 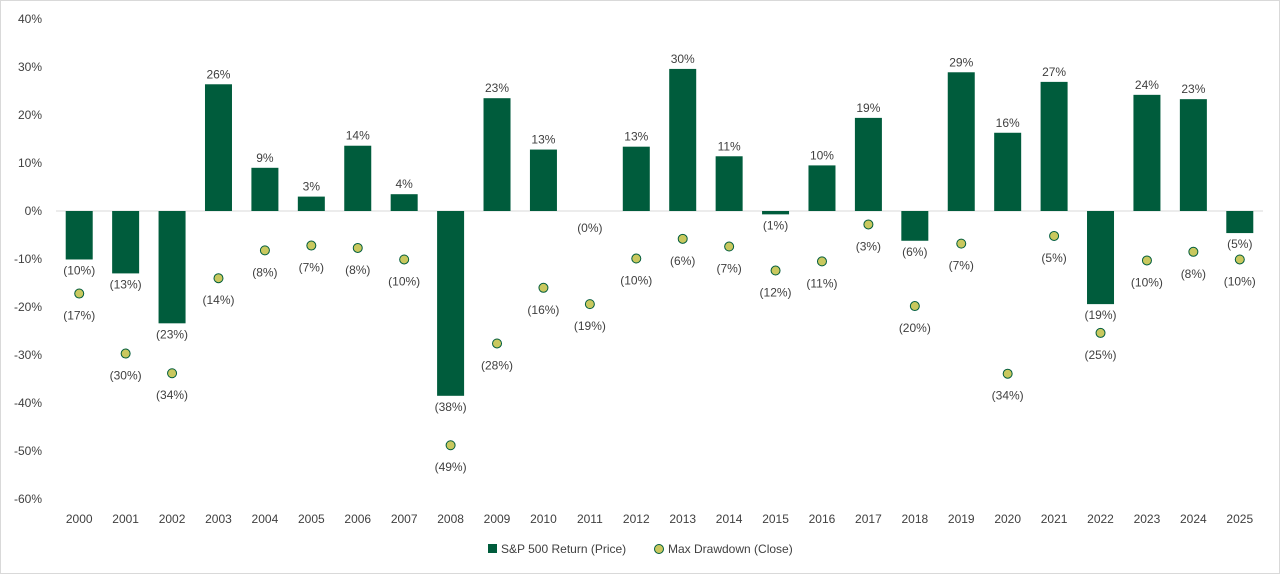 I want to click on bar-2008, so click(x=451, y=303).